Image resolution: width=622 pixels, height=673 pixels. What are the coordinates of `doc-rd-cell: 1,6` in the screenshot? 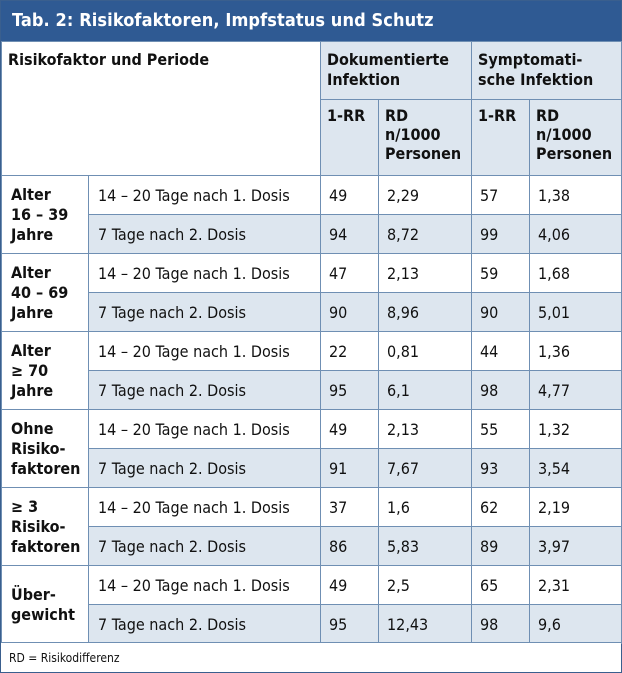 It's located at (425, 507).